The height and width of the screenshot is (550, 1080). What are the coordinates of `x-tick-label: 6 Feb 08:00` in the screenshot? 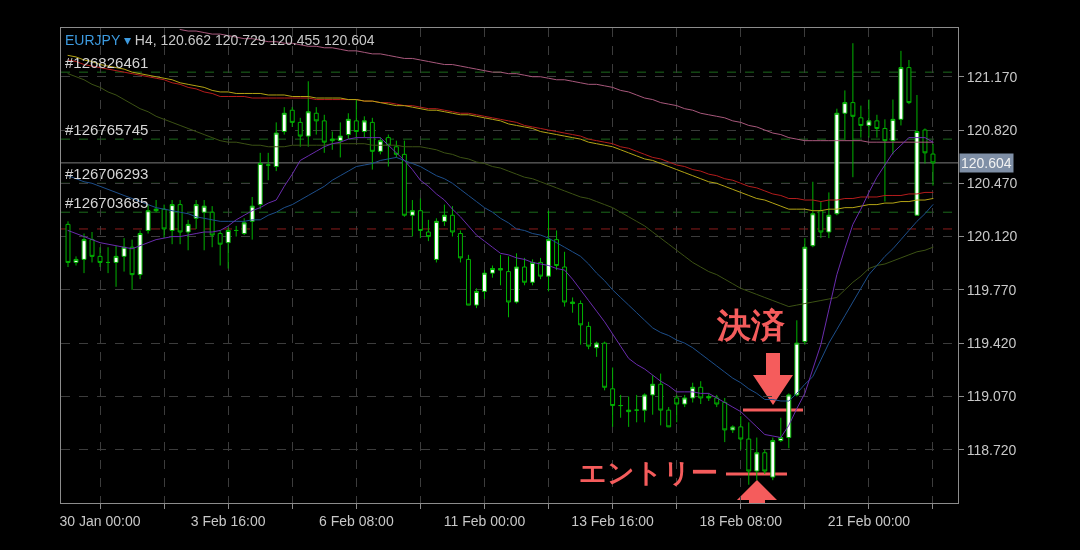 It's located at (356, 520).